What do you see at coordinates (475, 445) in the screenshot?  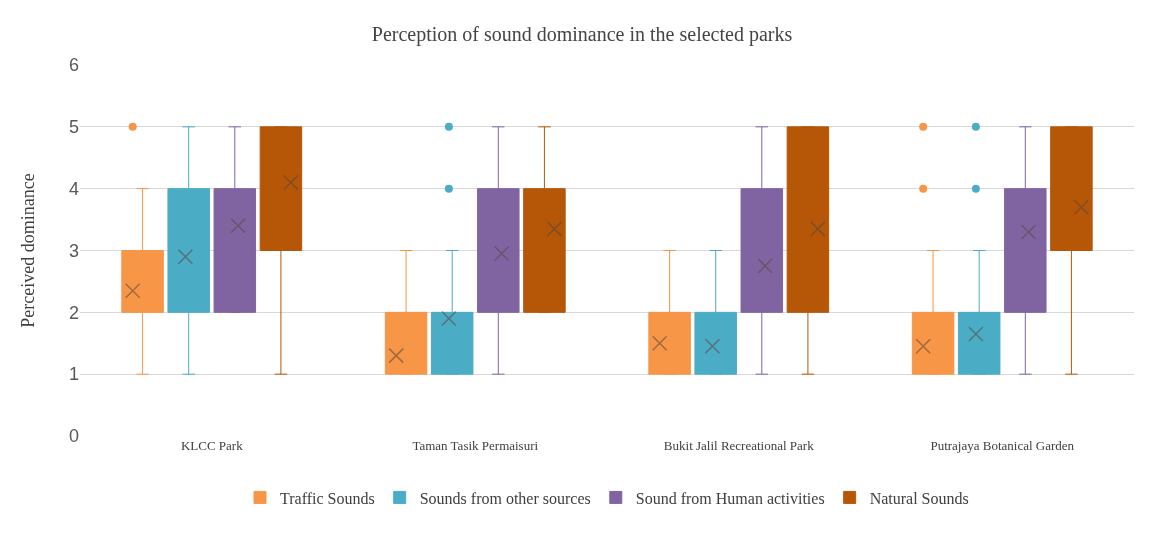 I see `x-tick-label: Taman Tasik Permaisuri` at bounding box center [475, 445].